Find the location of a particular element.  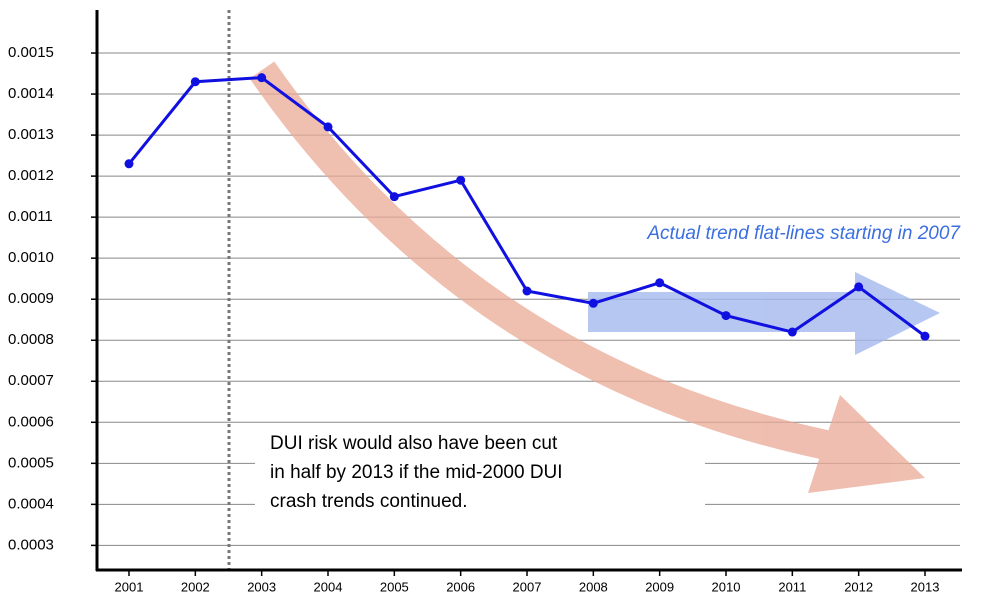

note-background is located at coordinates (480, 475).